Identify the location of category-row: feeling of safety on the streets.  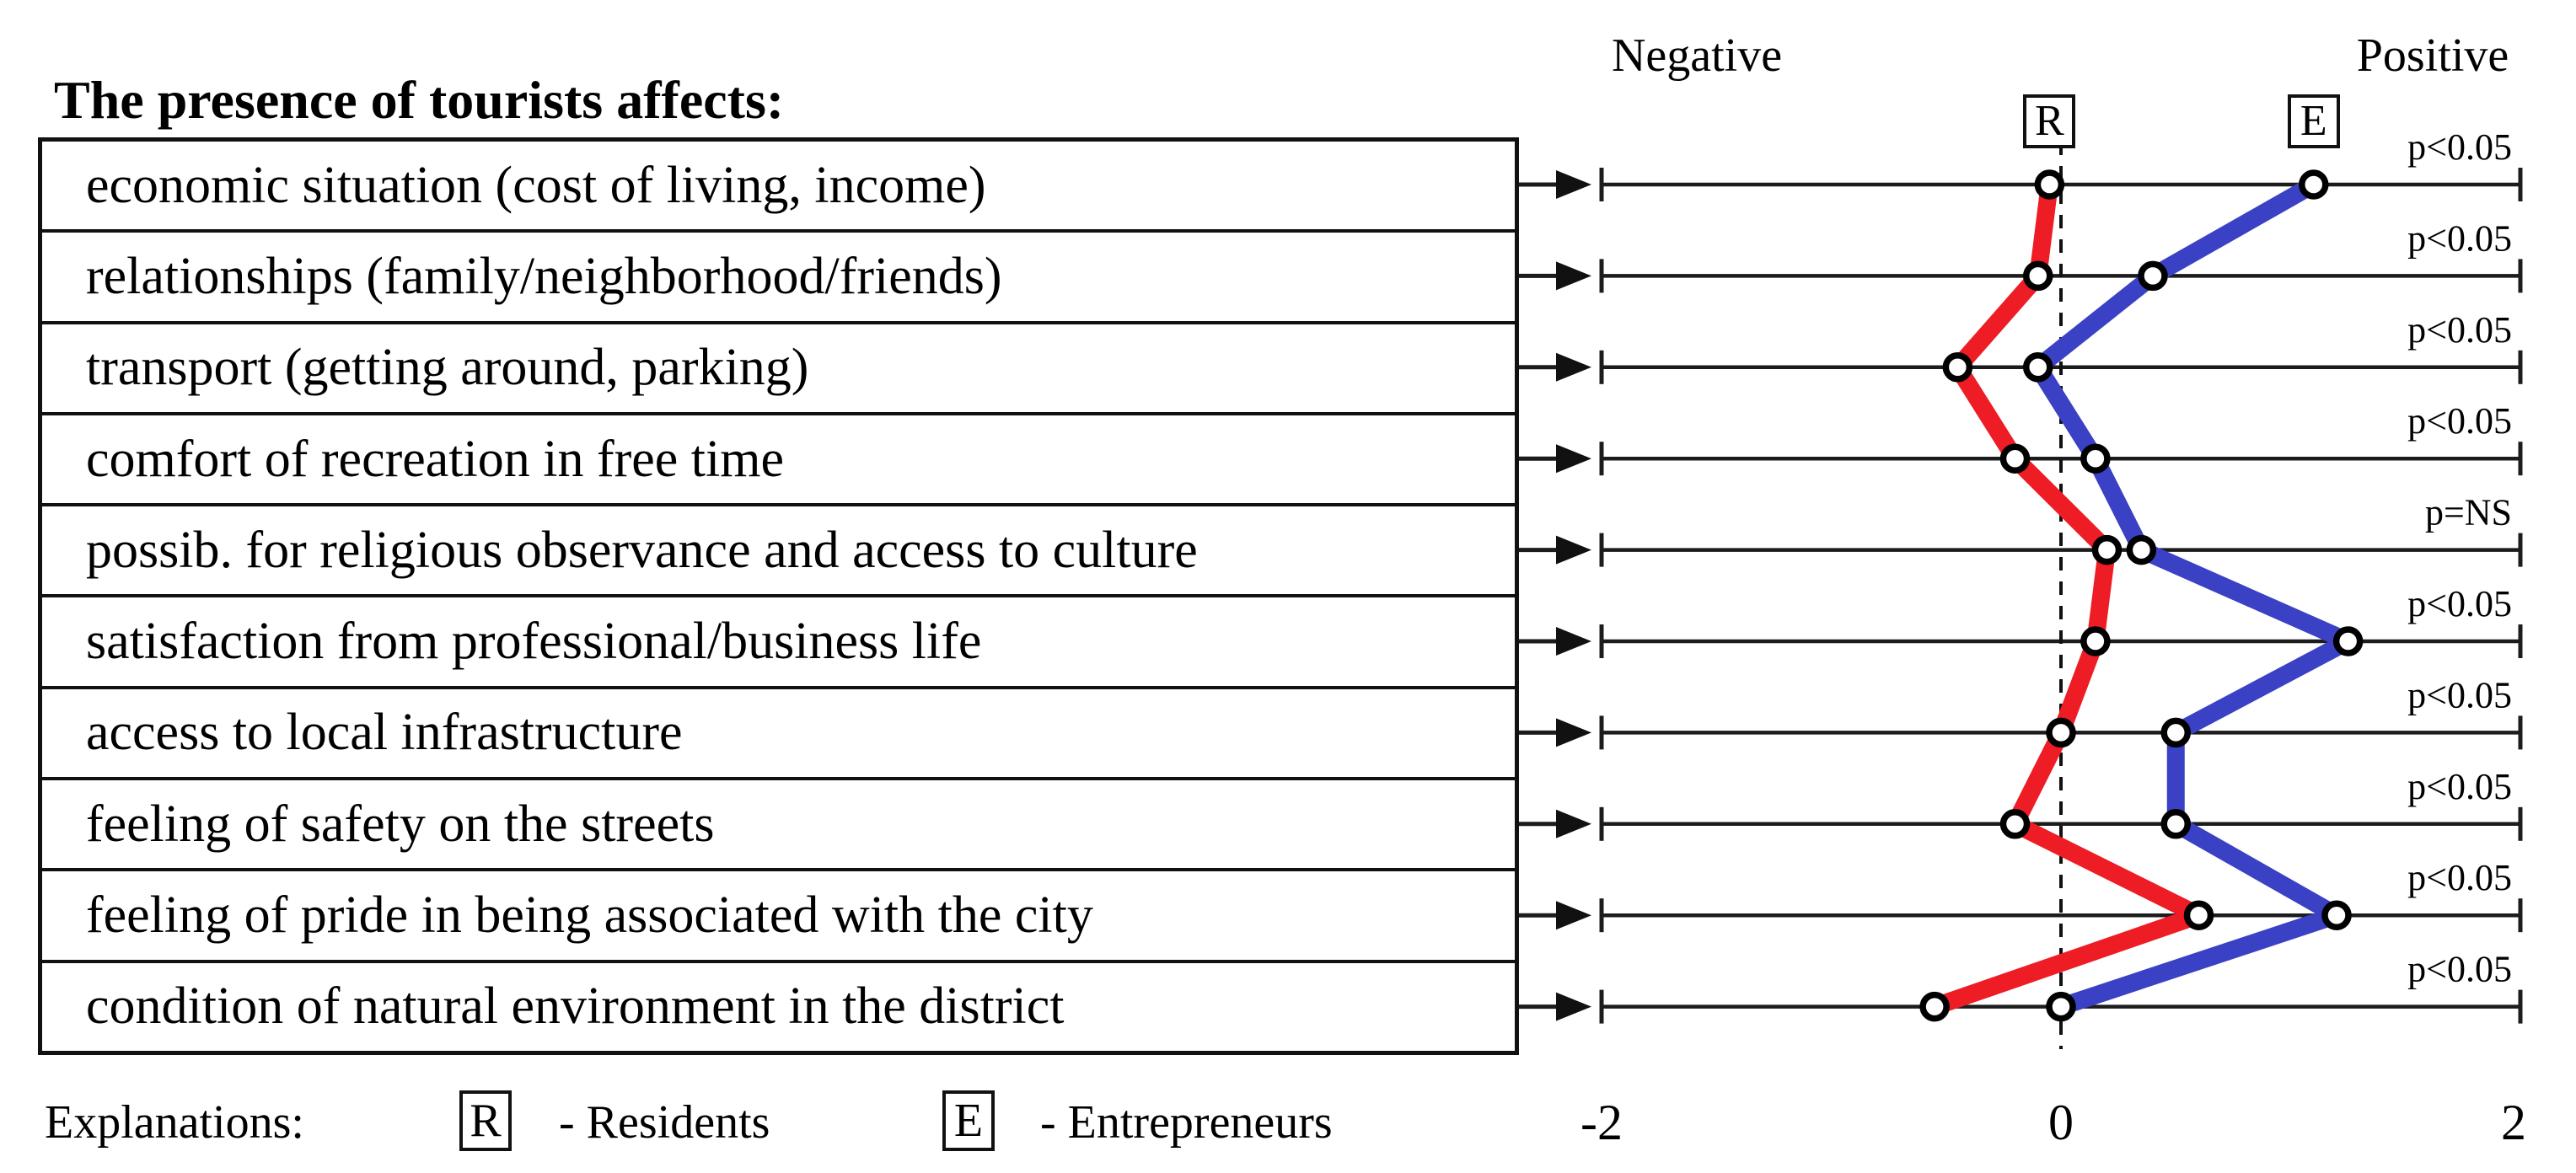
(778, 826).